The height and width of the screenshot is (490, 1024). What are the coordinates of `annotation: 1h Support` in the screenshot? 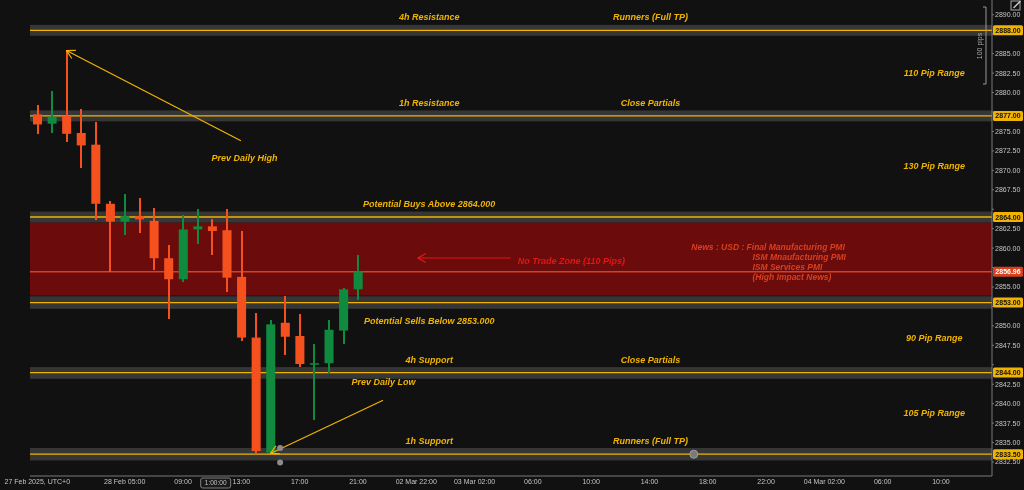 It's located at (429, 441).